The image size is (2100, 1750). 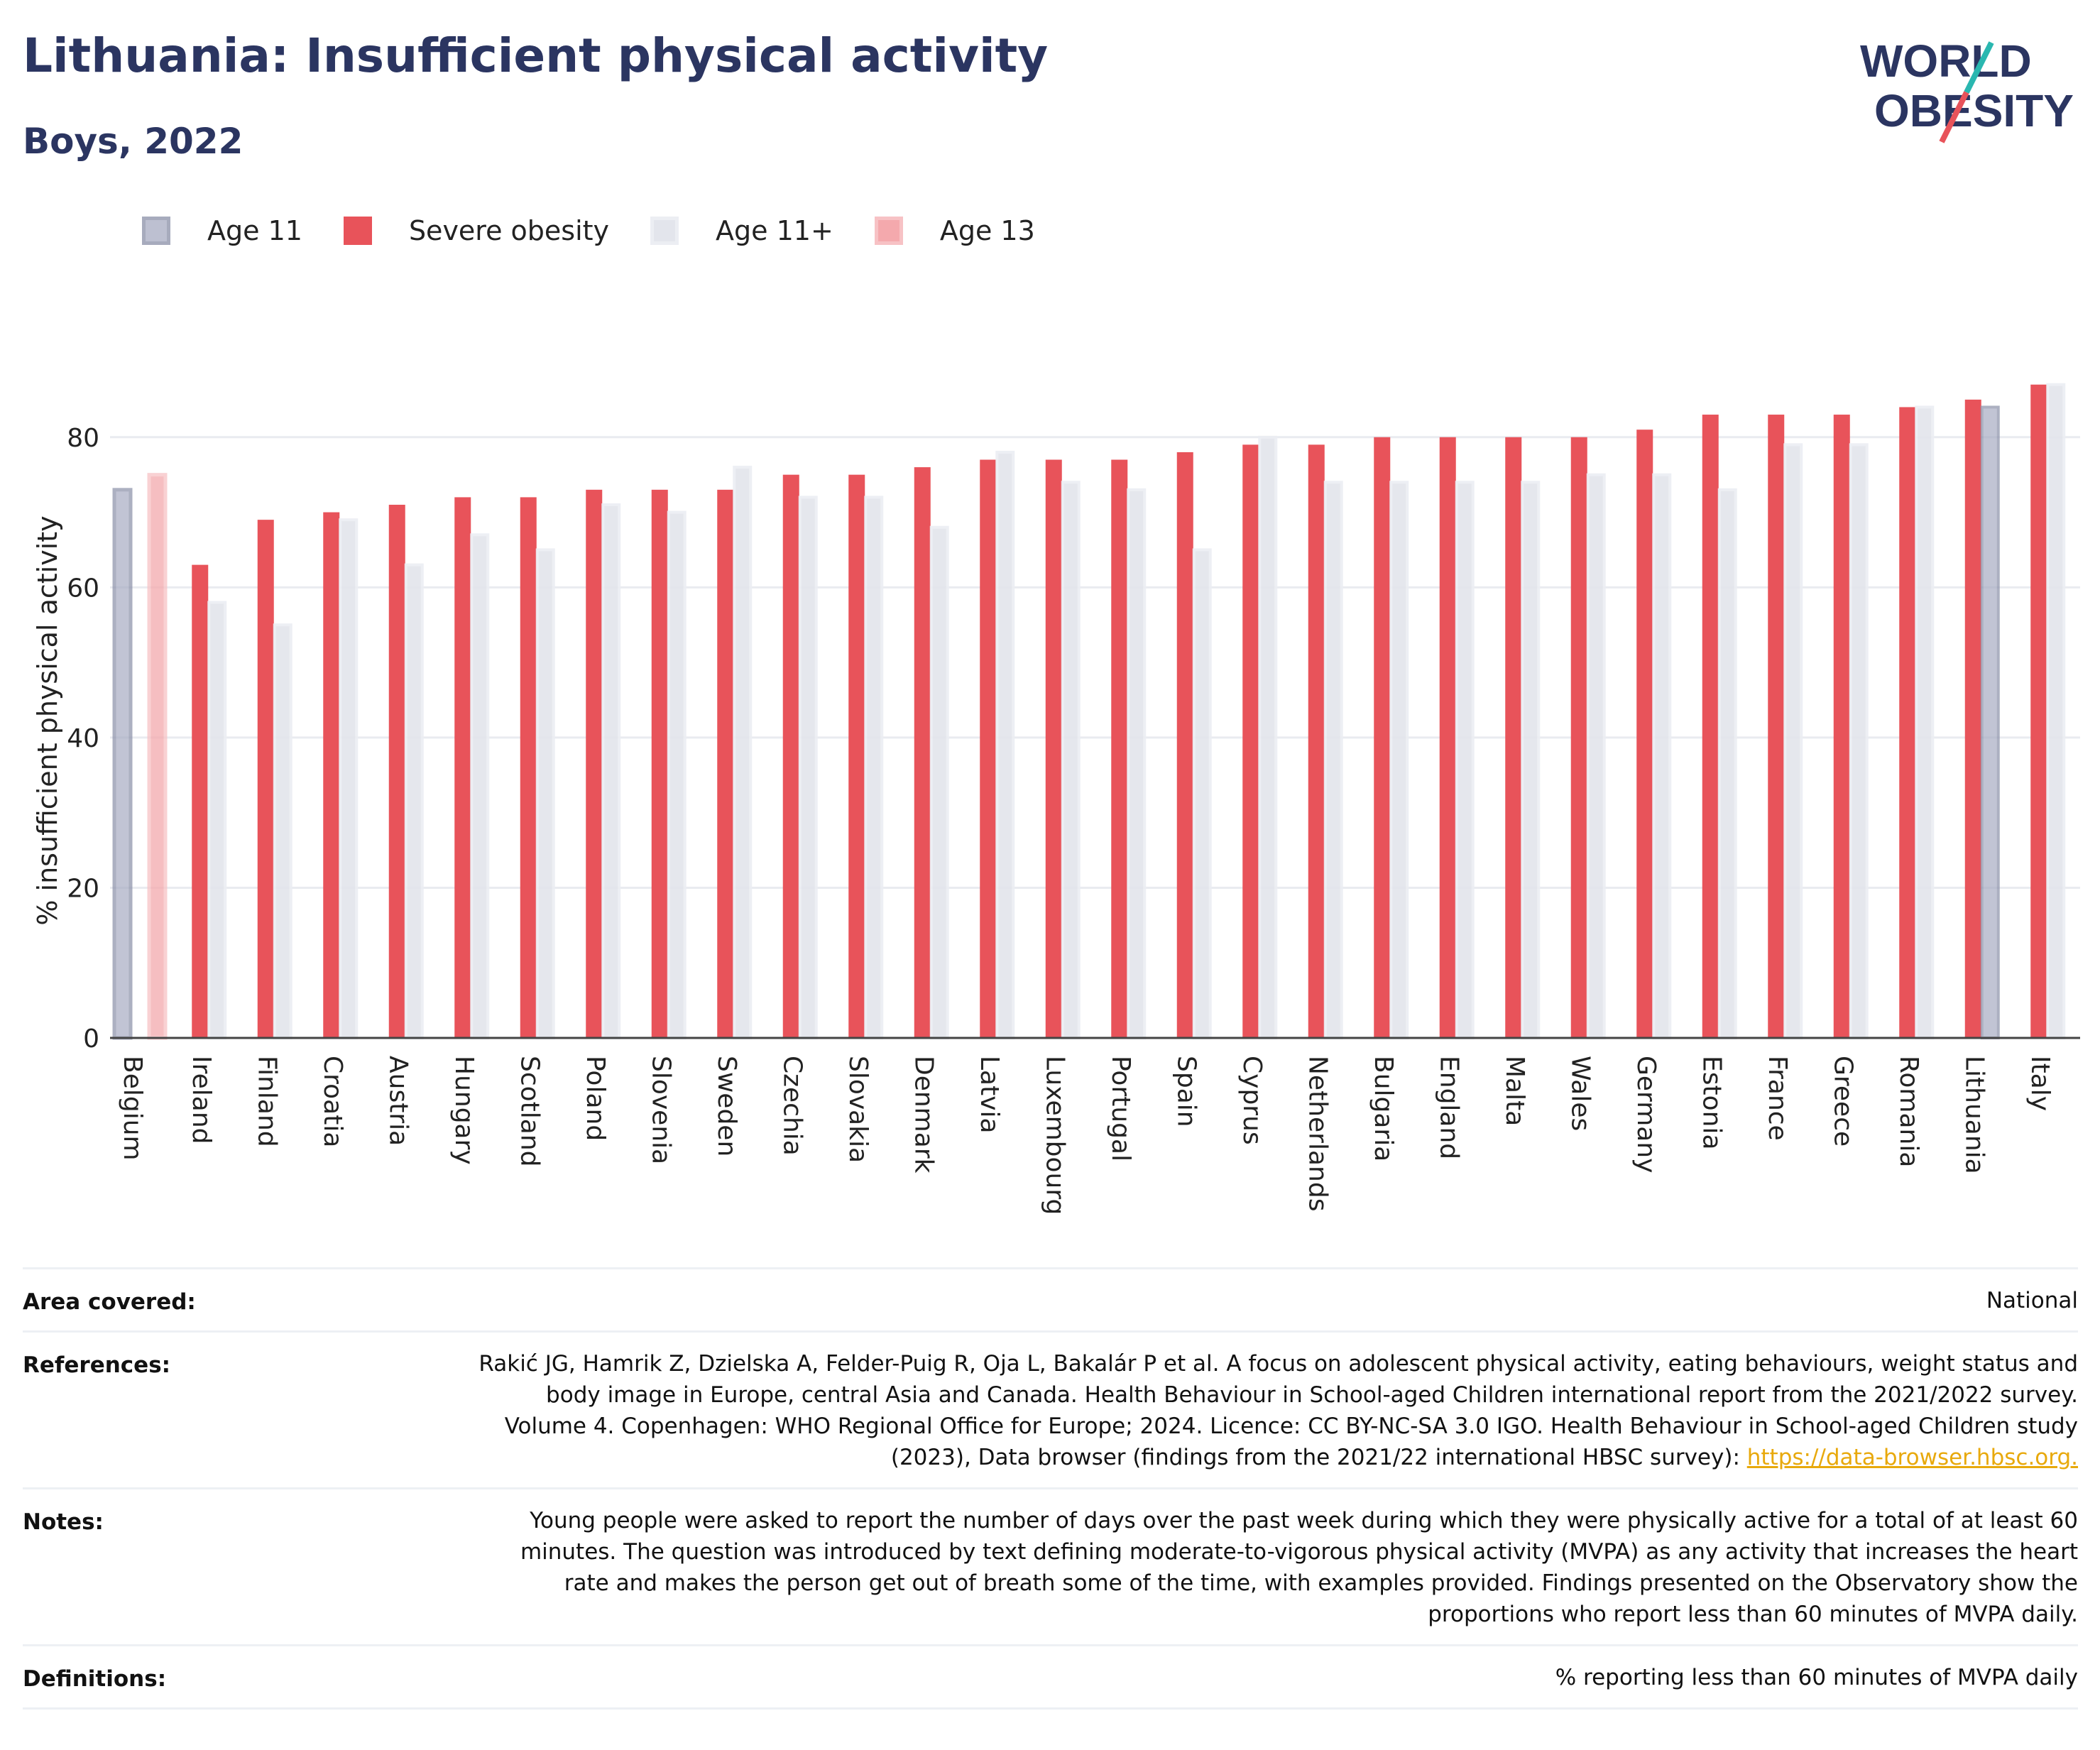 What do you see at coordinates (774, 230) in the screenshot?
I see `legend-label-age-11-plus: Age 11+` at bounding box center [774, 230].